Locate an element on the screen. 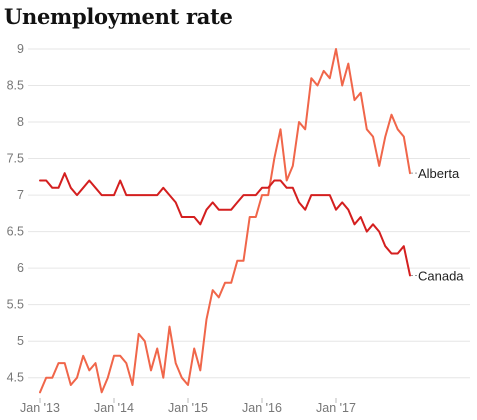 This screenshot has width=477, height=420. y-tick-label: 9 is located at coordinates (20, 49).